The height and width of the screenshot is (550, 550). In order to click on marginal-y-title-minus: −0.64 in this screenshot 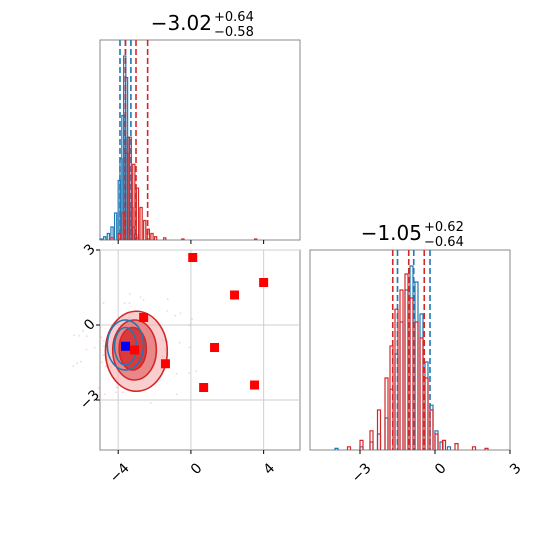, I will do `click(444, 242)`.